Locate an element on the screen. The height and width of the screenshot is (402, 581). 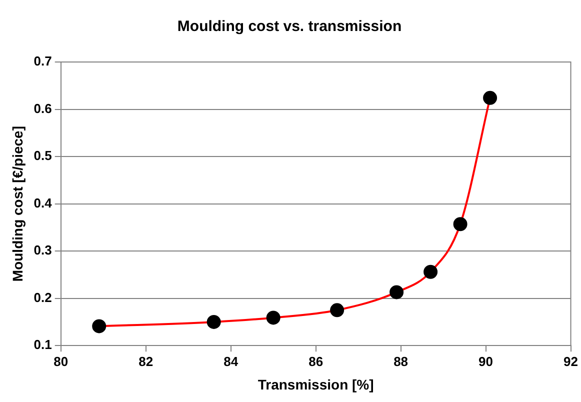
y-tick-label: 0.6 is located at coordinates (43, 108).